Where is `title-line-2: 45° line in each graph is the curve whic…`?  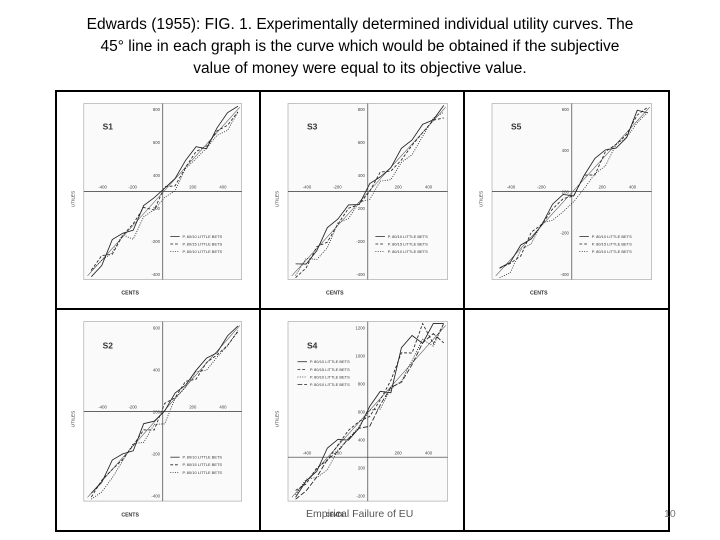
title-line-2: 45° line in each graph is the curve whic… is located at coordinates (360, 46).